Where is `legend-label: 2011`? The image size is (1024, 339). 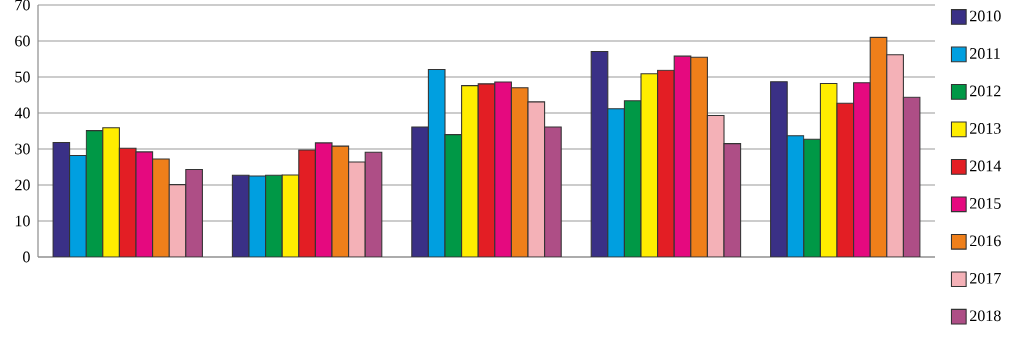 legend-label: 2011 is located at coordinates (985, 53).